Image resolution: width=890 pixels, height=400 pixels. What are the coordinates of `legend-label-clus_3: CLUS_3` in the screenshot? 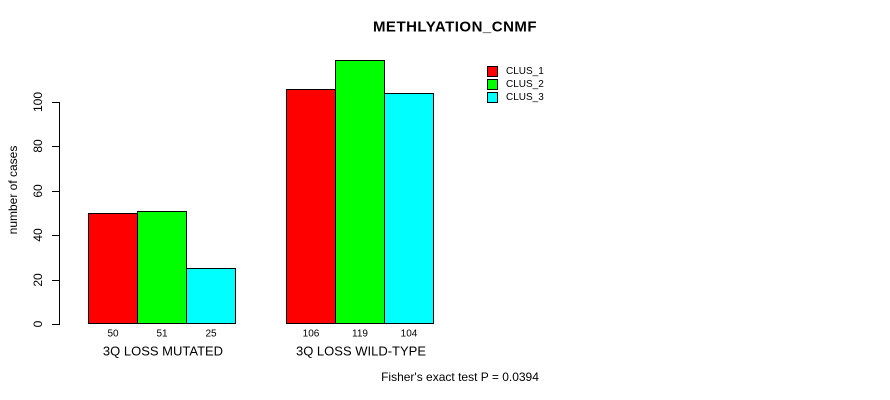 It's located at (525, 97).